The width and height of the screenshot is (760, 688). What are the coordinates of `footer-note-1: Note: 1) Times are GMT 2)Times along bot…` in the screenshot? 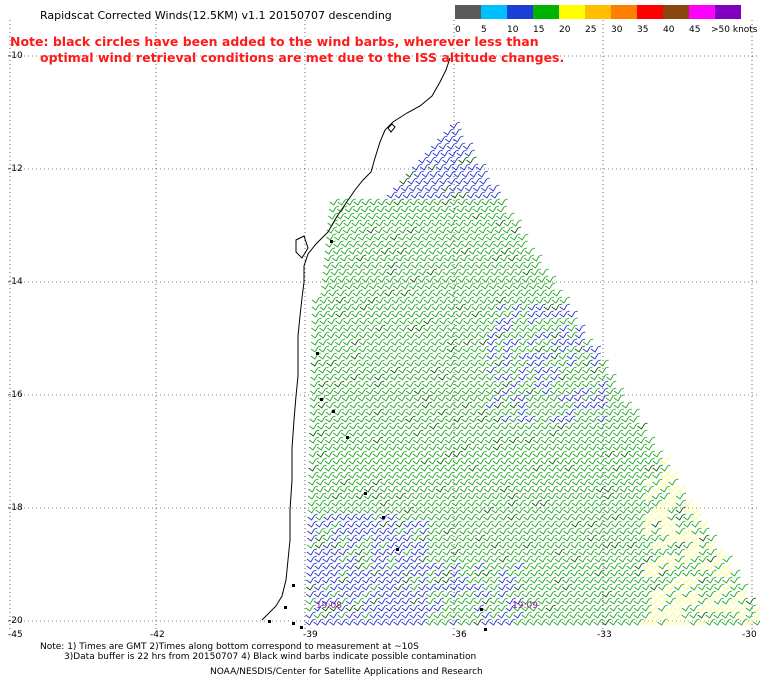 It's located at (229, 647).